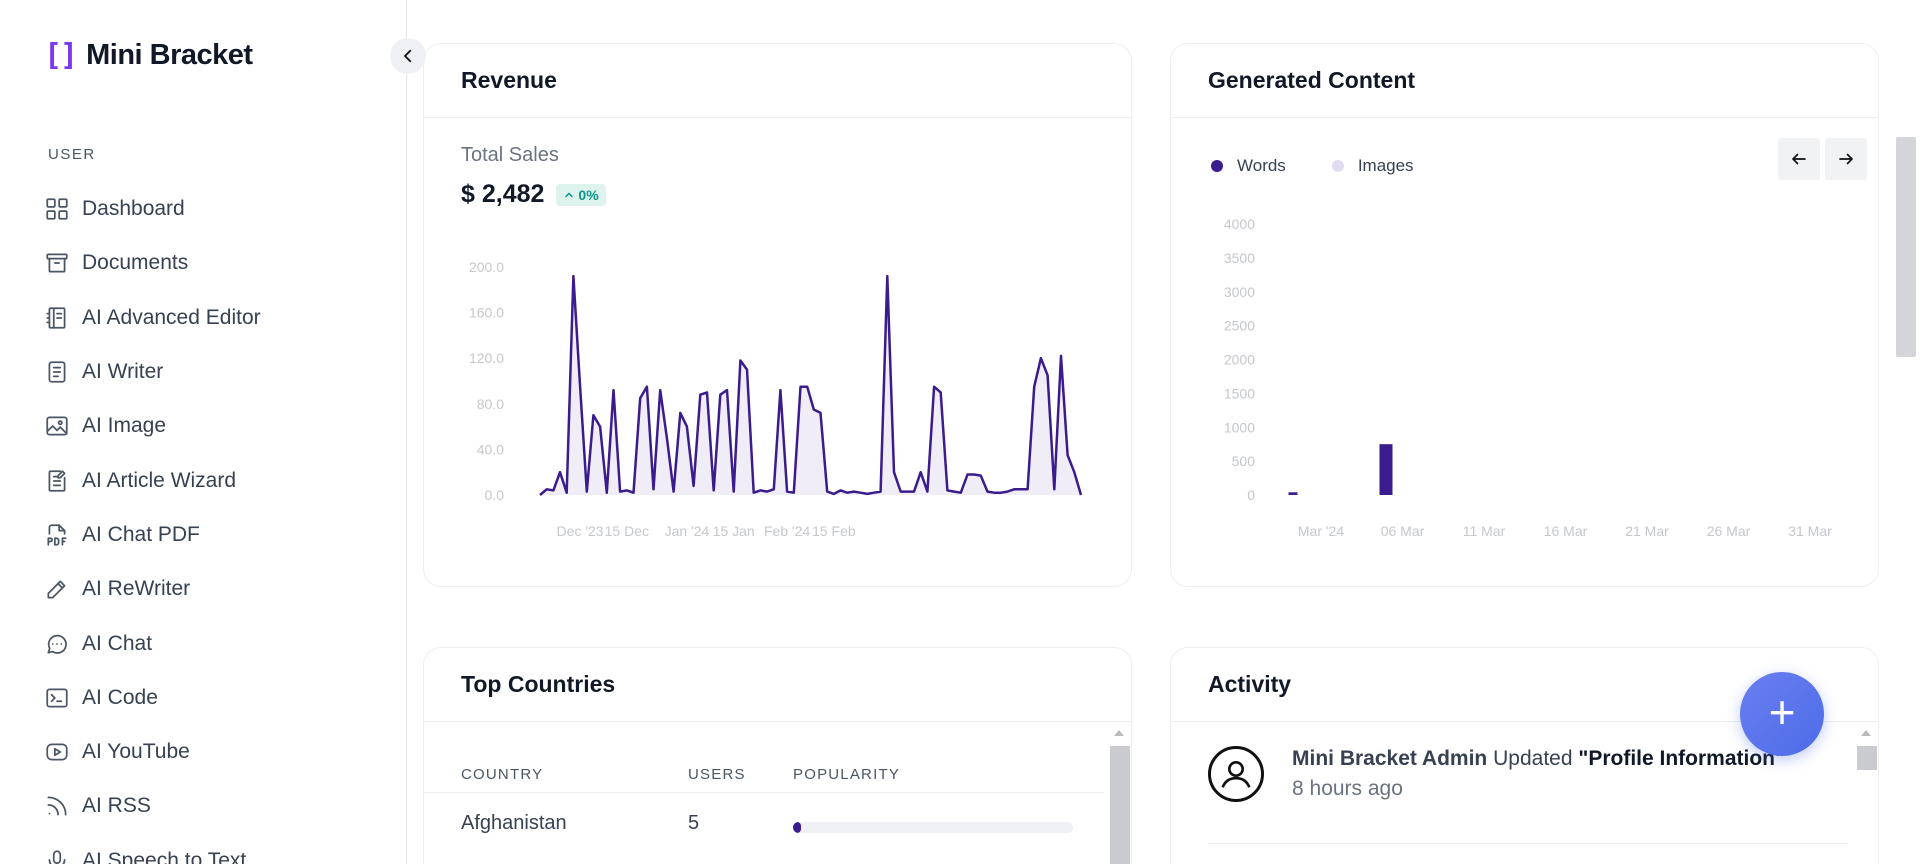 Image resolution: width=1920 pixels, height=864 pixels. I want to click on revenue-title: Revenue, so click(509, 80).